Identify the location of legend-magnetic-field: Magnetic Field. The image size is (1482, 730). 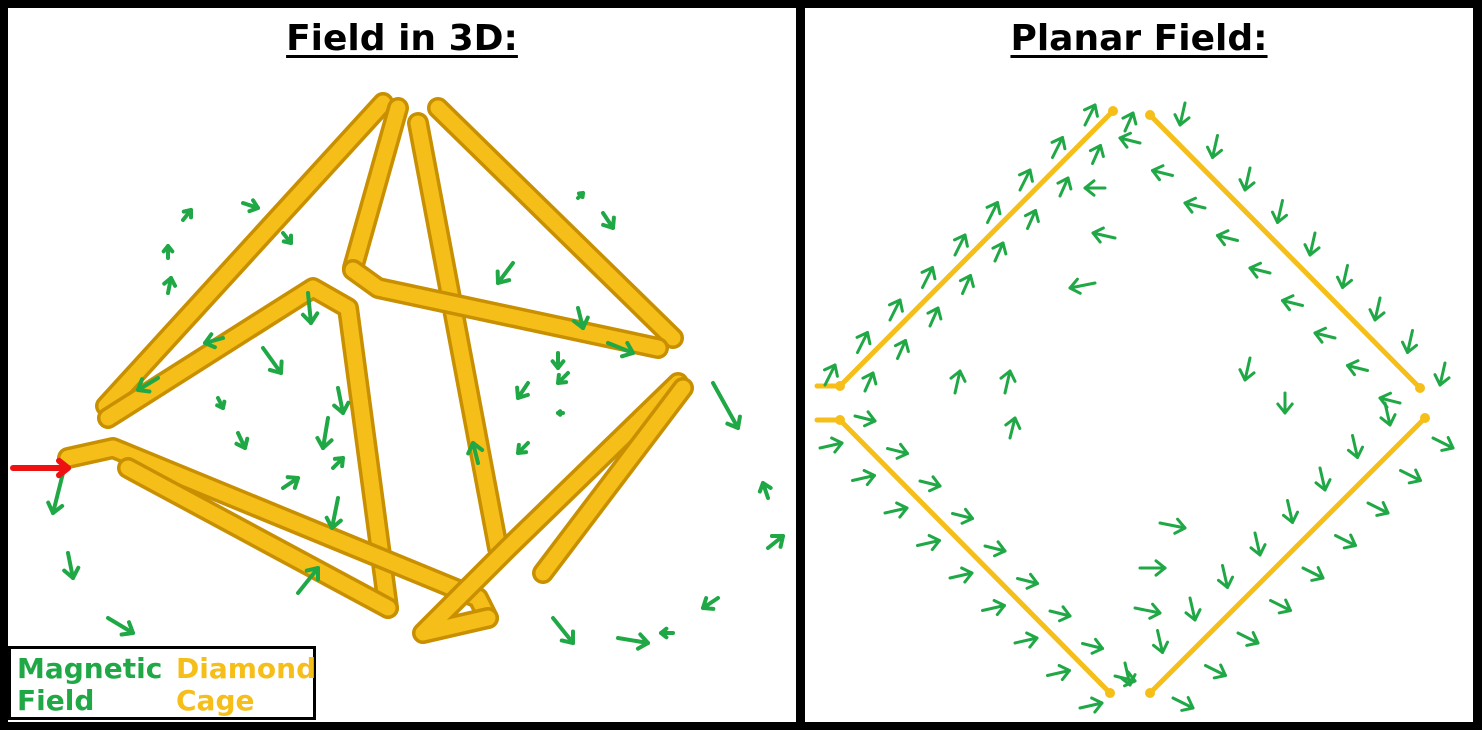
(89, 685).